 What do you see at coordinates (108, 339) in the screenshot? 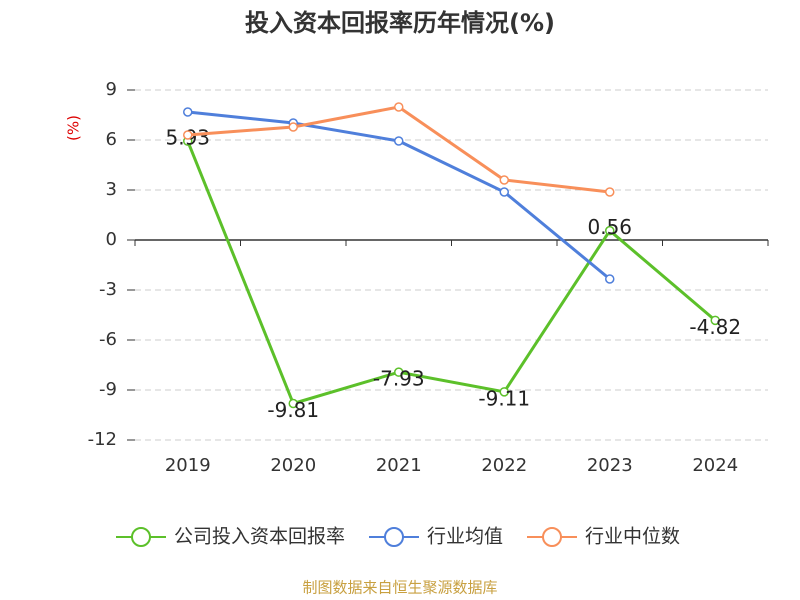
I see `y-tick-label: -6` at bounding box center [108, 339].